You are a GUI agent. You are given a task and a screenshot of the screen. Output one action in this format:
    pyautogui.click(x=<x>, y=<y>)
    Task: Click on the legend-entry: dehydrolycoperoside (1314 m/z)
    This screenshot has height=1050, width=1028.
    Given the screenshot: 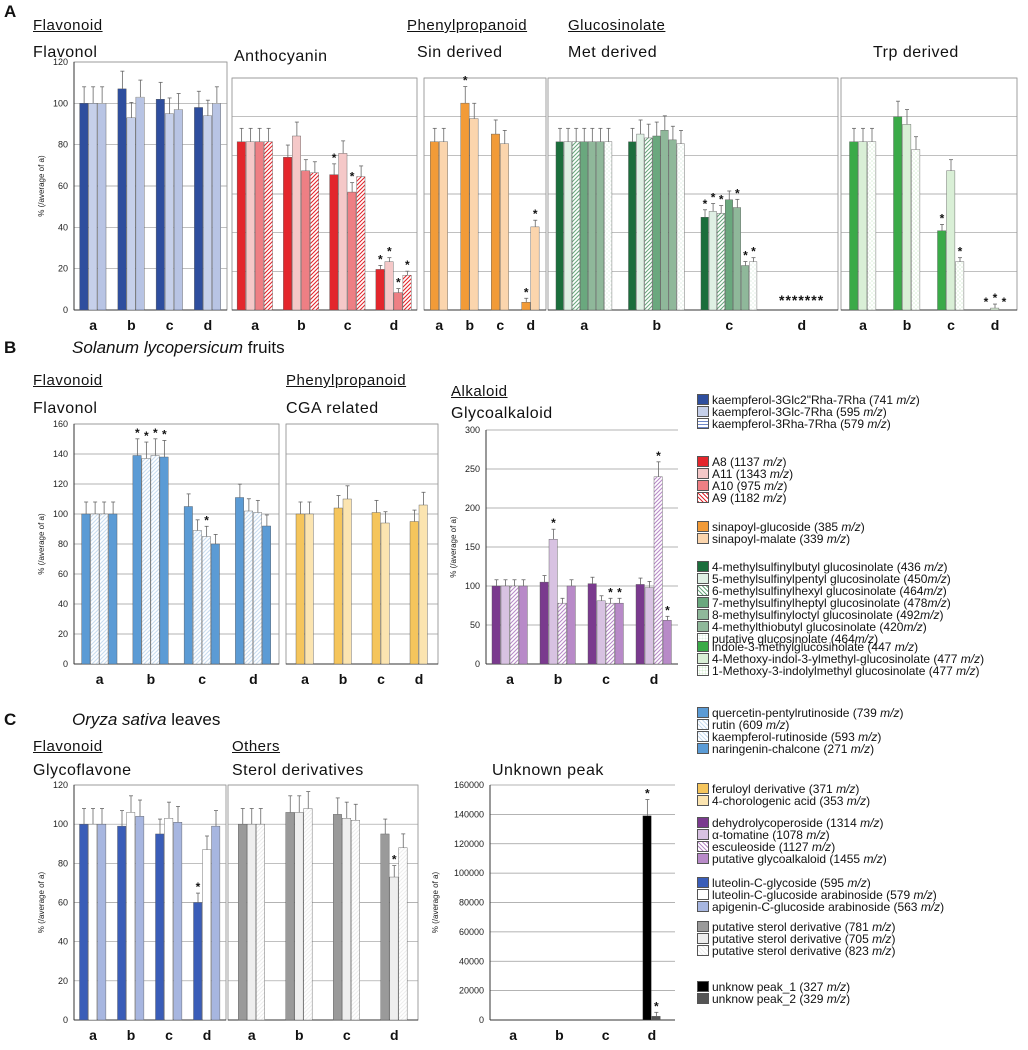 What is the action you would take?
    pyautogui.click(x=790, y=823)
    